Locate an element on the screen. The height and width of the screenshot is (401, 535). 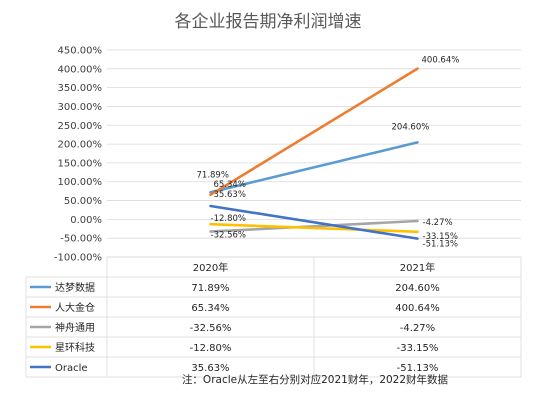
chart-title: 各企业报告期净利润增速 is located at coordinates (268, 22).